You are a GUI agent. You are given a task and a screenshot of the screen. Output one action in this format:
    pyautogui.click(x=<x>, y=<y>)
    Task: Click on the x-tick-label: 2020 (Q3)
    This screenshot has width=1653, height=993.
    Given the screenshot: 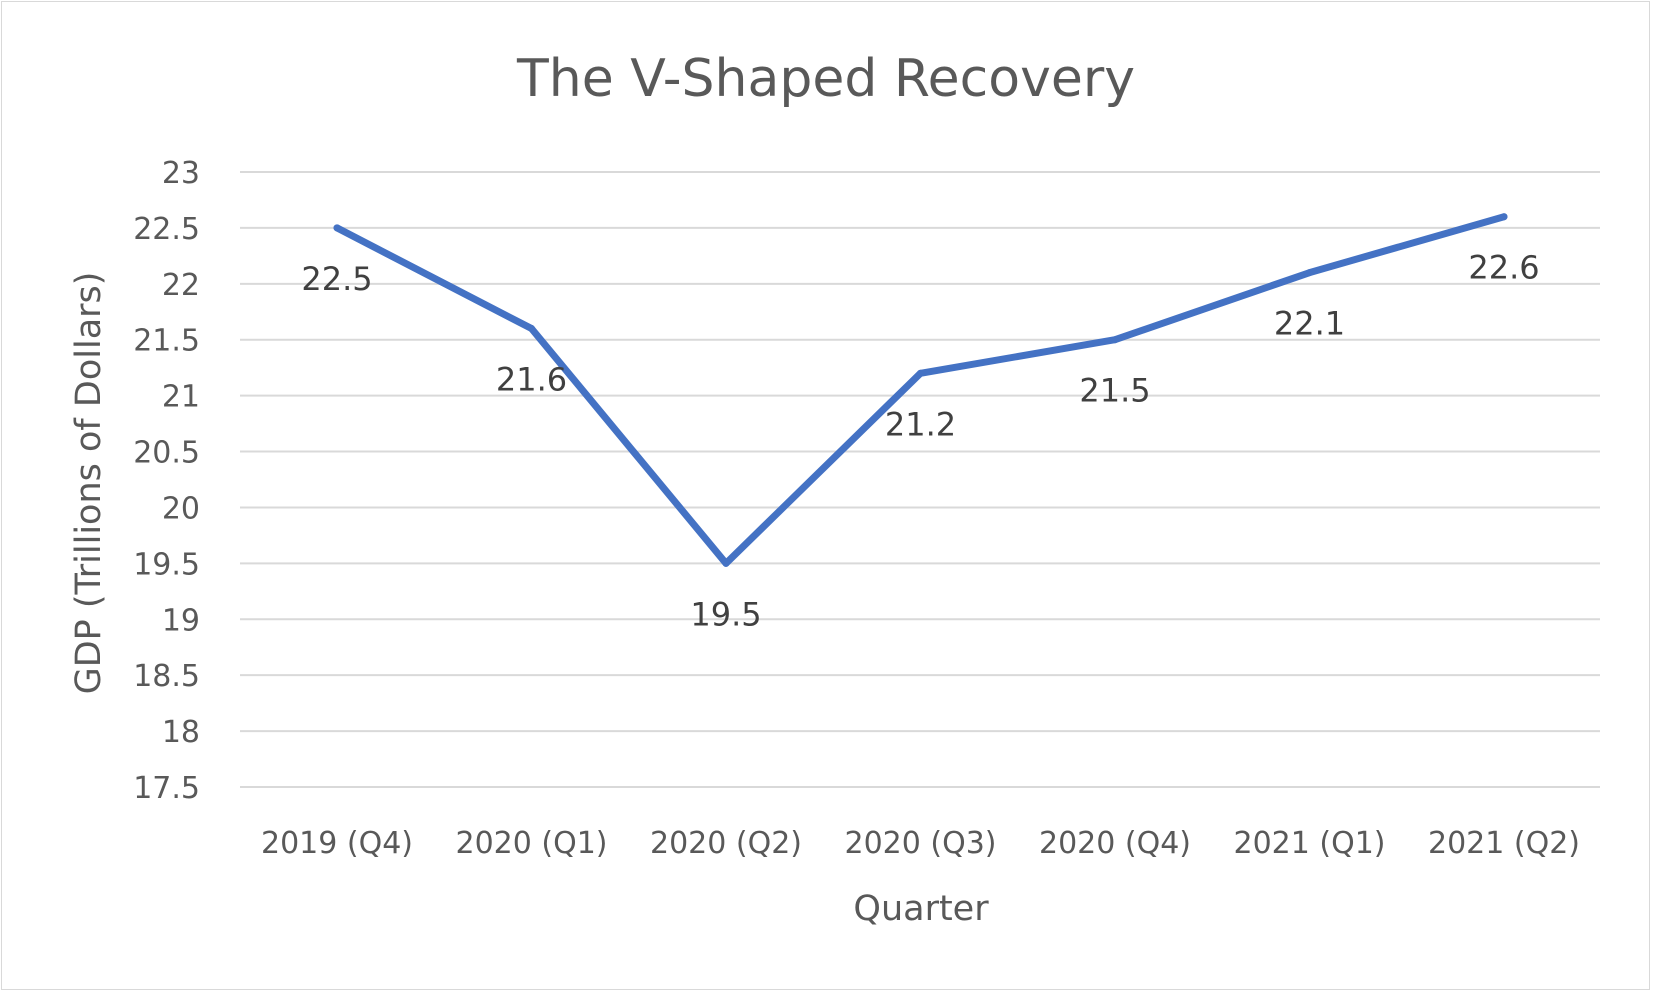 What is the action you would take?
    pyautogui.click(x=921, y=843)
    